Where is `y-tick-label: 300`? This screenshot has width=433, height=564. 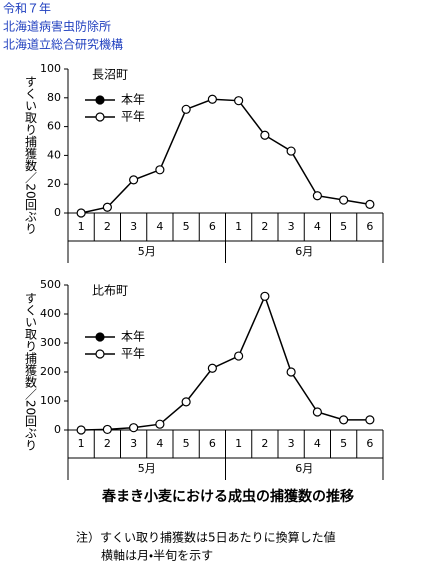
y-tick-label: 300 is located at coordinates (50, 342).